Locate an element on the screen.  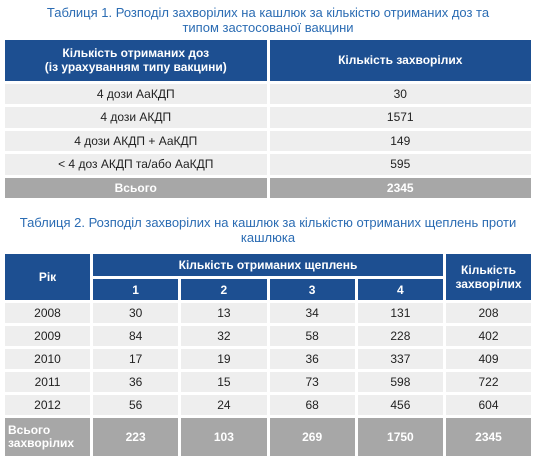
table-row: 2008 30 13 34 131 208 is located at coordinates (268, 313).